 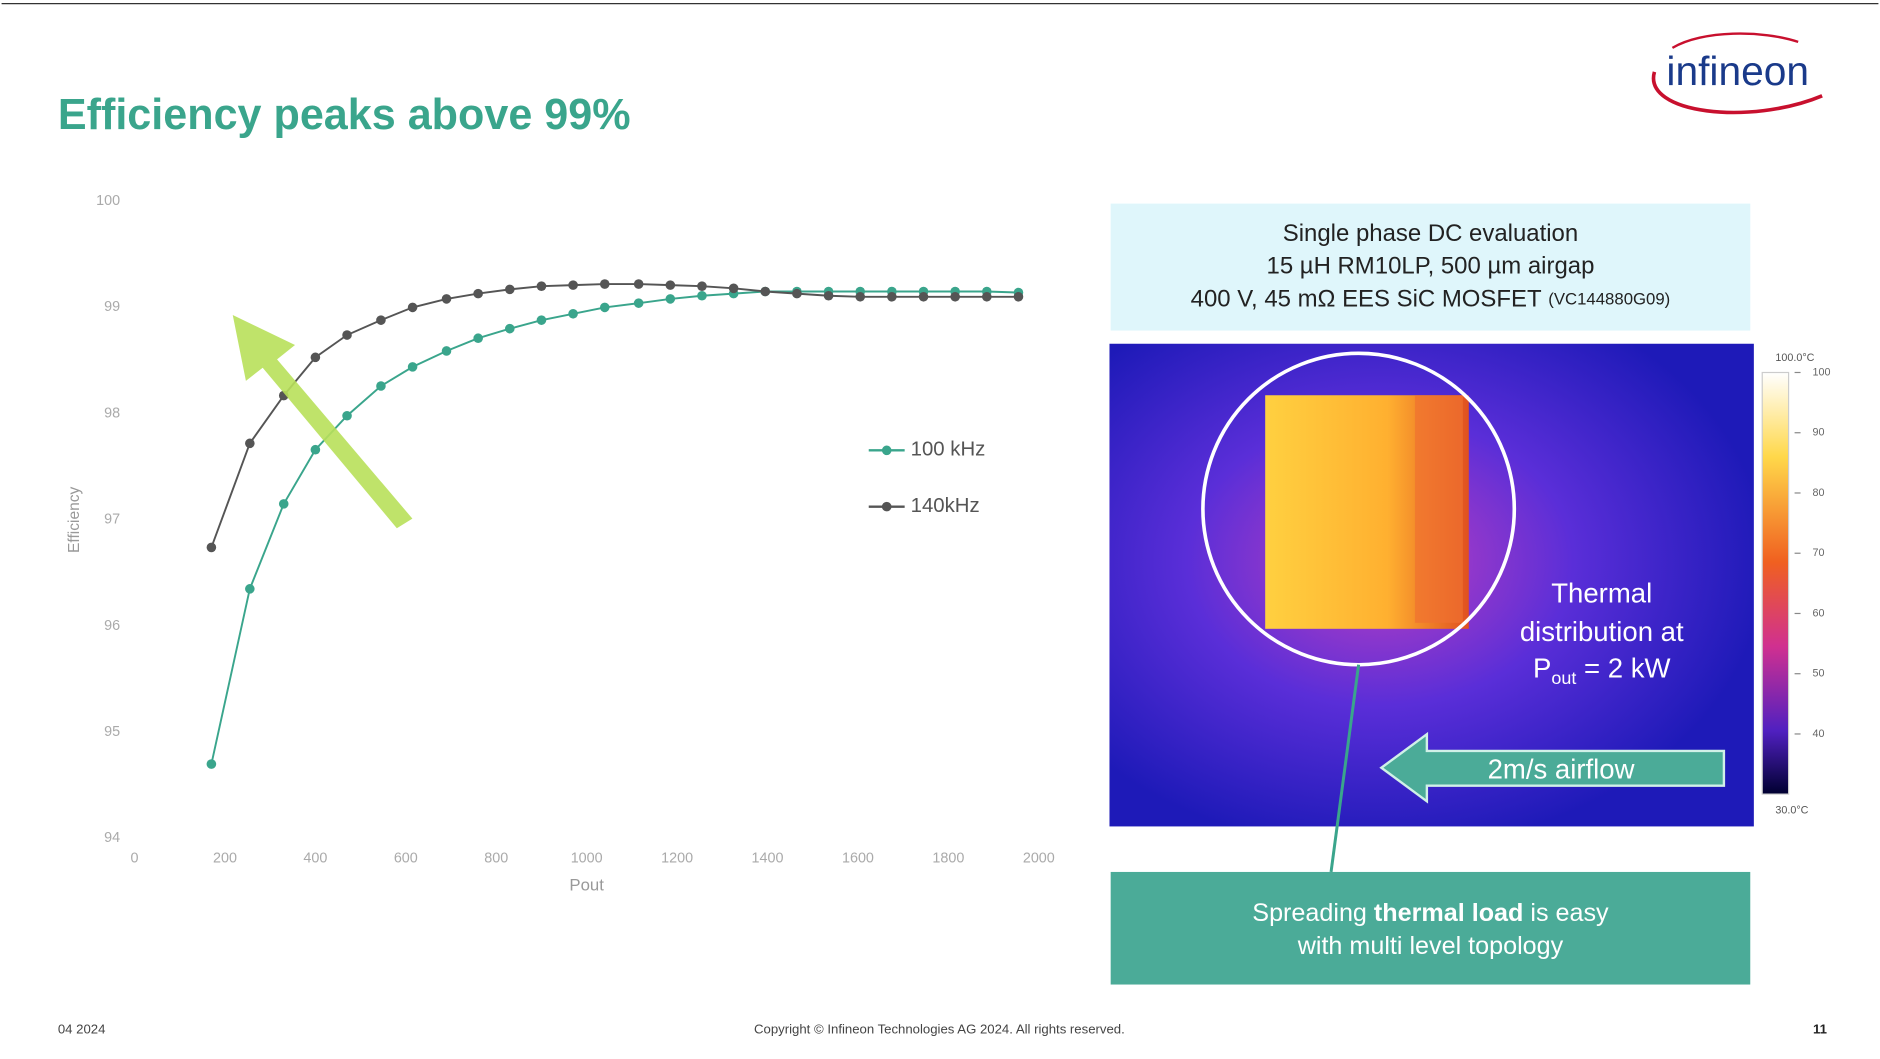 What do you see at coordinates (1819, 493) in the screenshot?
I see `scale-label: 80` at bounding box center [1819, 493].